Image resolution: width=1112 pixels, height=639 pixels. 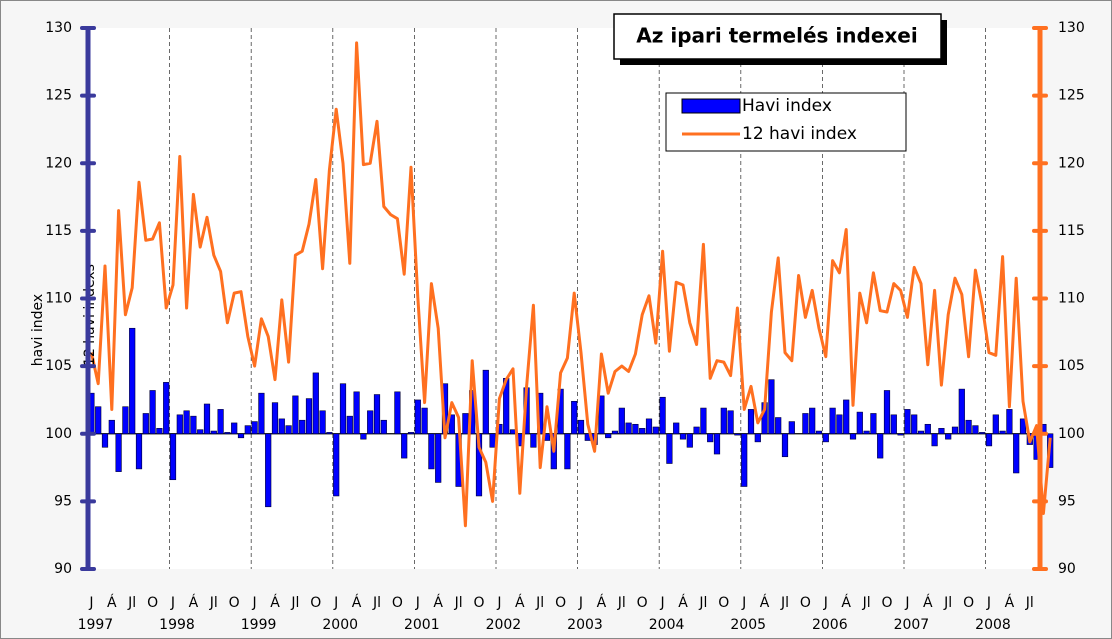 What do you see at coordinates (1071, 28) in the screenshot?
I see `y2-tick-label: 130` at bounding box center [1071, 28].